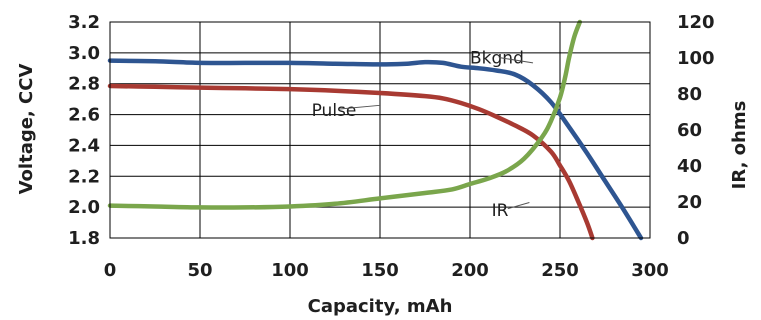  What do you see at coordinates (84, 176) in the screenshot?
I see `y-tick-label: 2.2` at bounding box center [84, 176].